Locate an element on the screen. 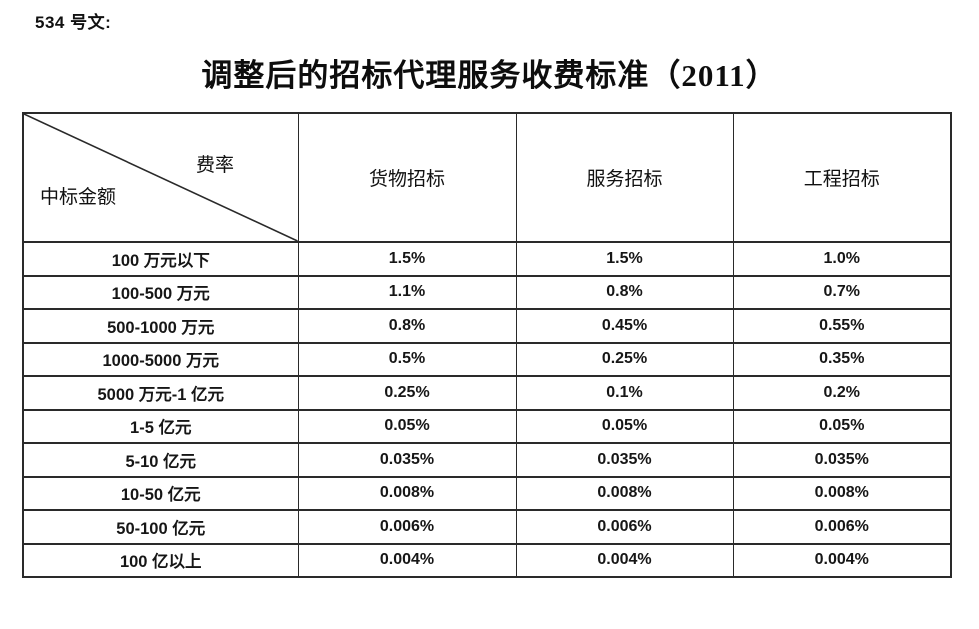 The width and height of the screenshot is (979, 629). rate-value-cell: 0.2% is located at coordinates (842, 393).